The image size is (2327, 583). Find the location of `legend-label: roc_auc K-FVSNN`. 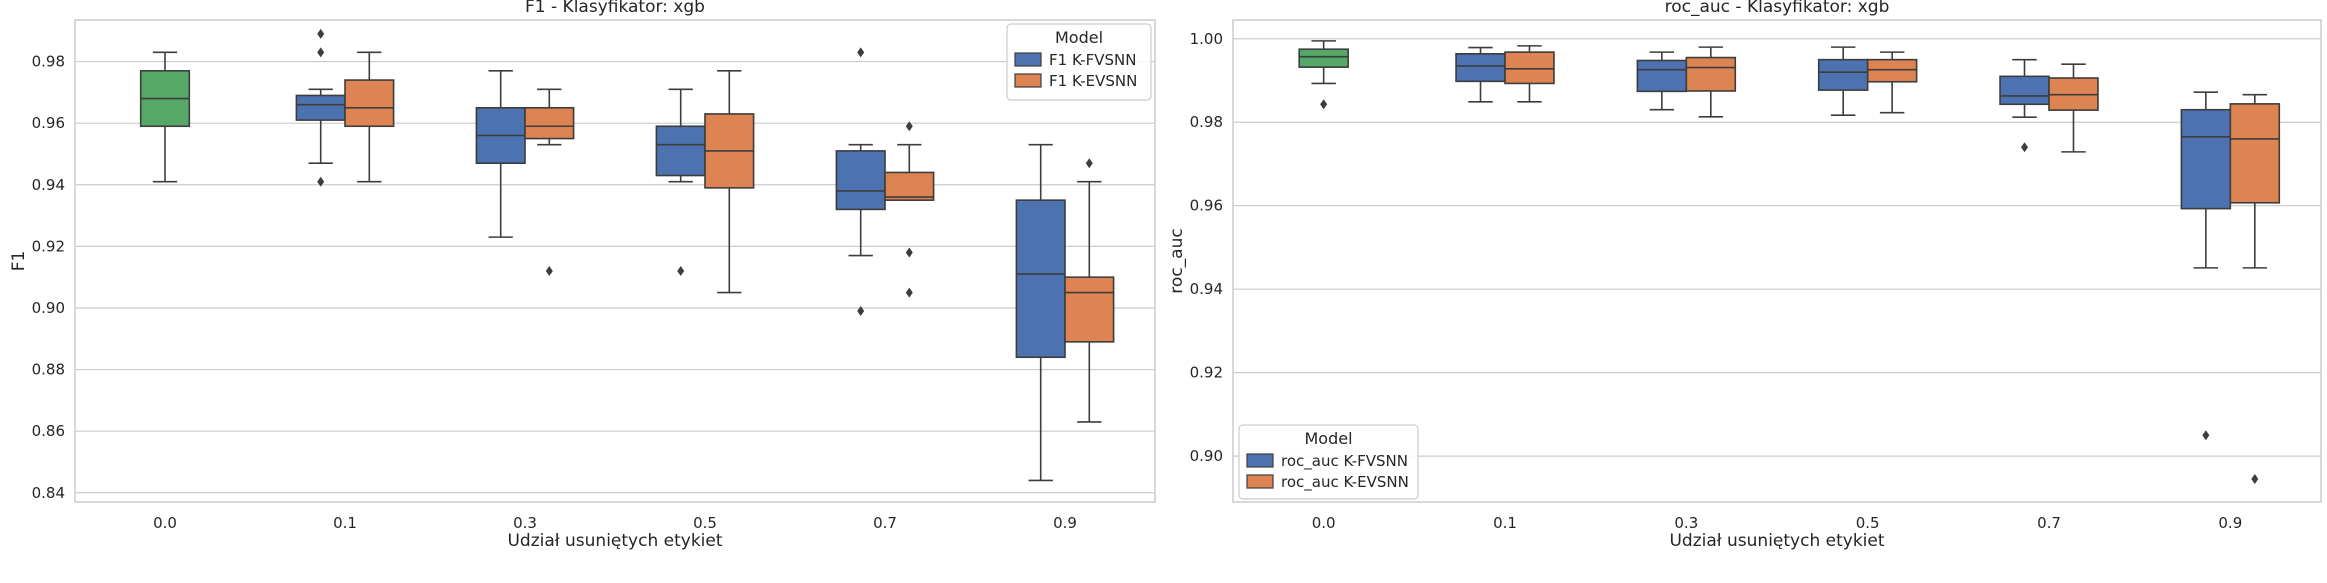

legend-label: roc_auc K-FVSNN is located at coordinates (1344, 461).